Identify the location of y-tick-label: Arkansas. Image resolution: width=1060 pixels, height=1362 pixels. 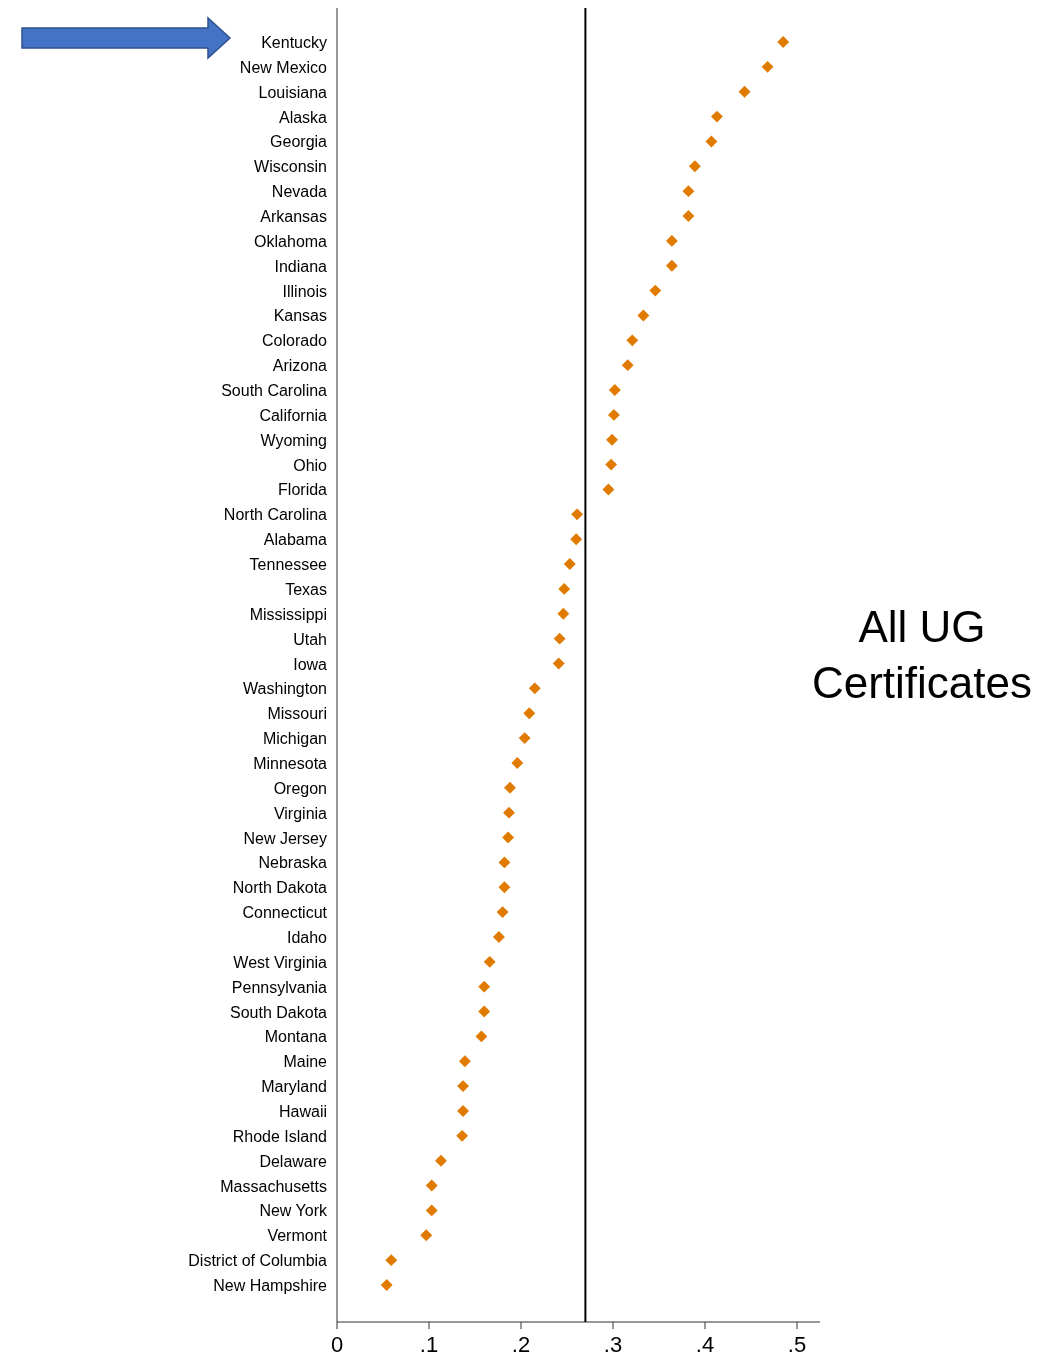
(293, 217).